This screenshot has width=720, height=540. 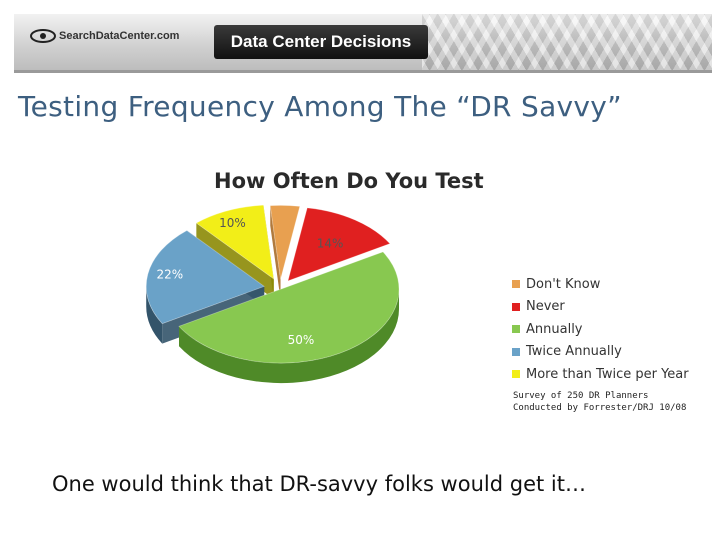 I want to click on pie-chart: 4%14%50%22%10%, so click(x=272, y=292).